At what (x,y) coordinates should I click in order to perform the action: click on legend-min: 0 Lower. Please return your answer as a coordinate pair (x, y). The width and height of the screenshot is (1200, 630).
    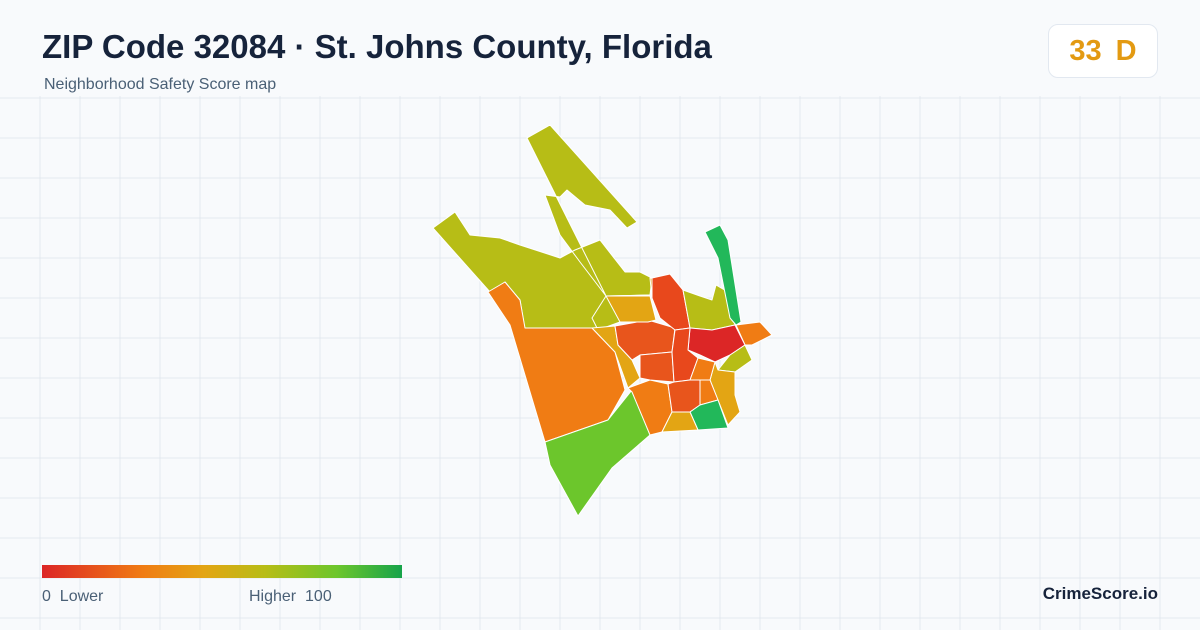
    Looking at the image, I should click on (72, 597).